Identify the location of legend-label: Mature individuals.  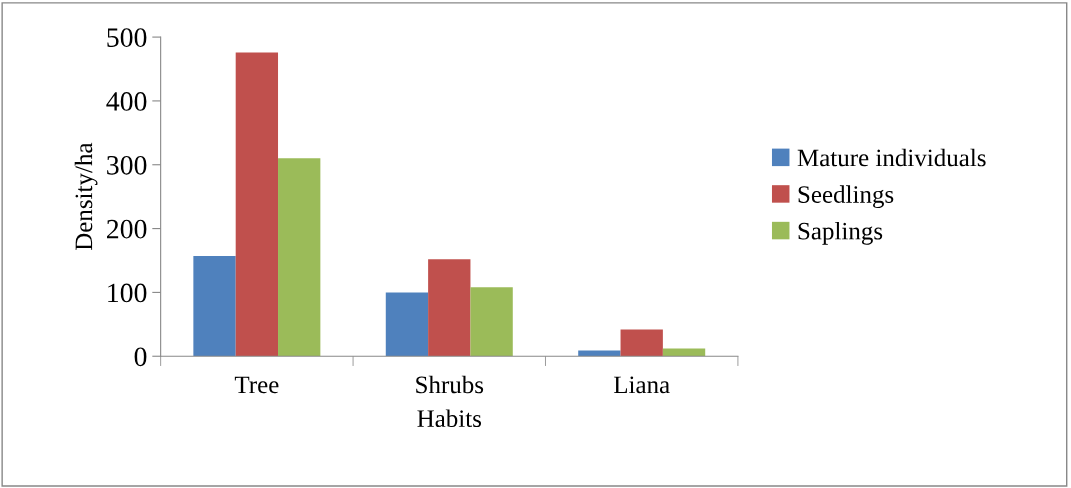
(891, 157).